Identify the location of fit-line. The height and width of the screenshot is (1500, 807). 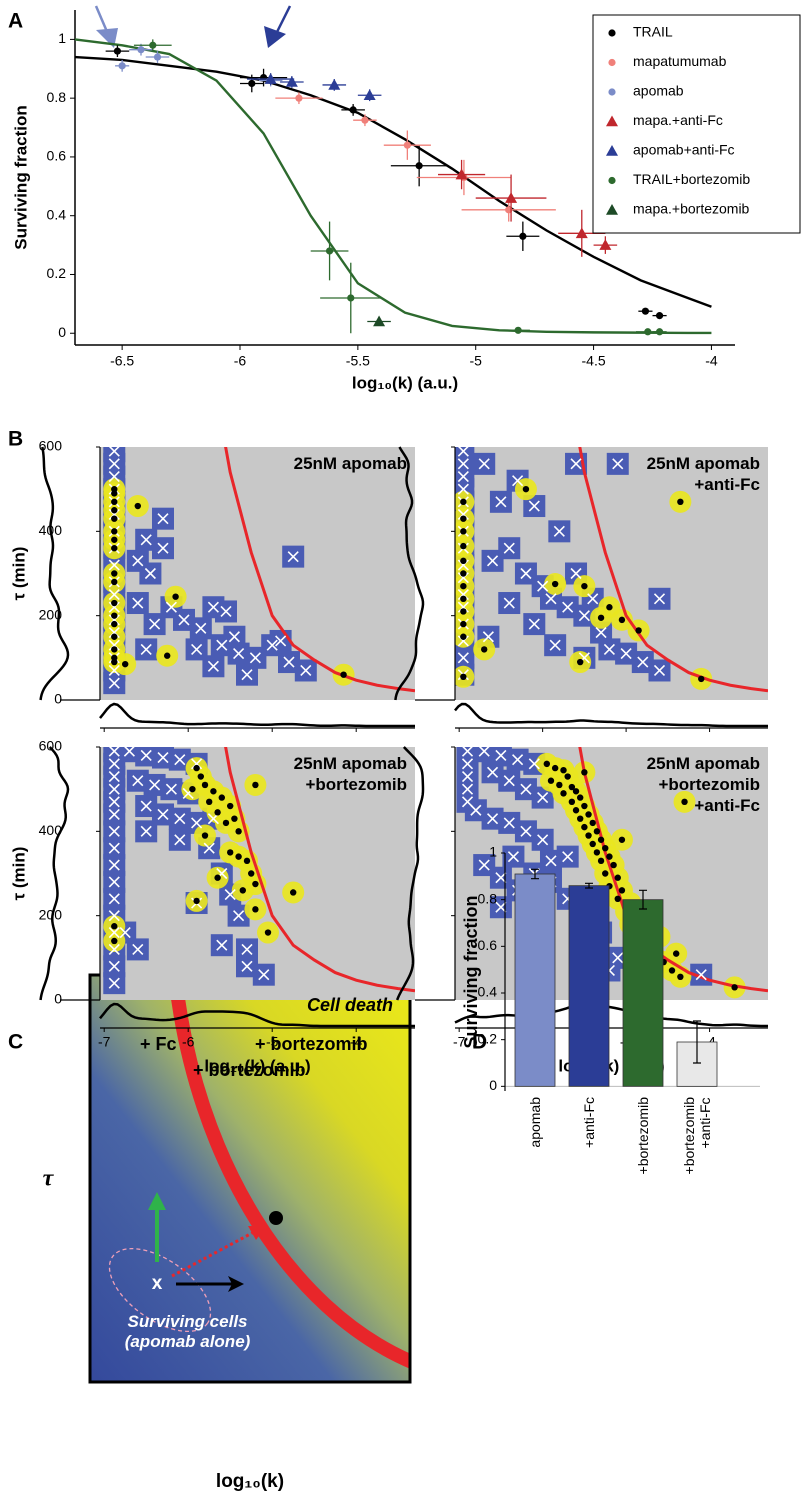
(393, 181).